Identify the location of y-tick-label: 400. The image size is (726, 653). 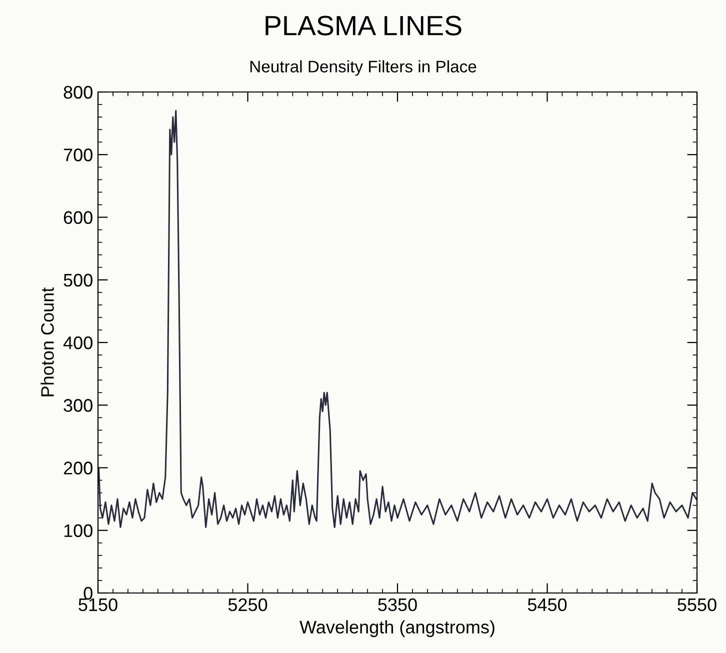
(77, 343).